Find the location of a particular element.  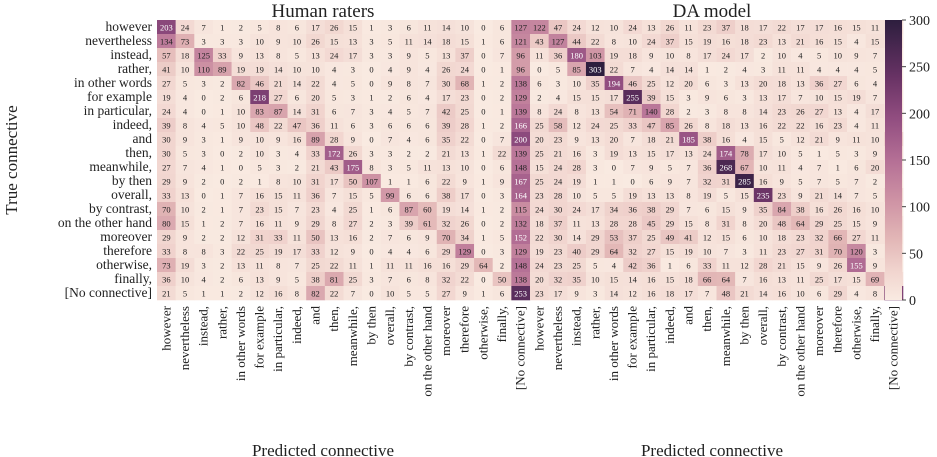

y-tick-label: on the other hand is located at coordinates (105, 222).